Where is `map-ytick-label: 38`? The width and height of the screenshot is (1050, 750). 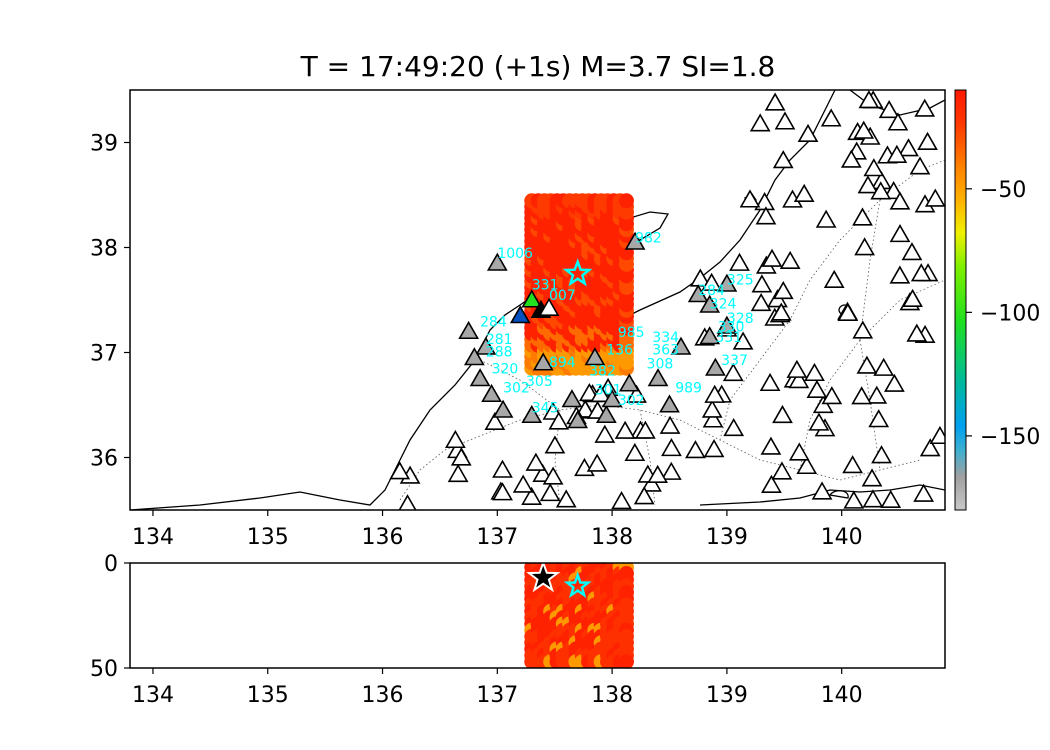
map-ytick-label: 38 is located at coordinates (104, 249).